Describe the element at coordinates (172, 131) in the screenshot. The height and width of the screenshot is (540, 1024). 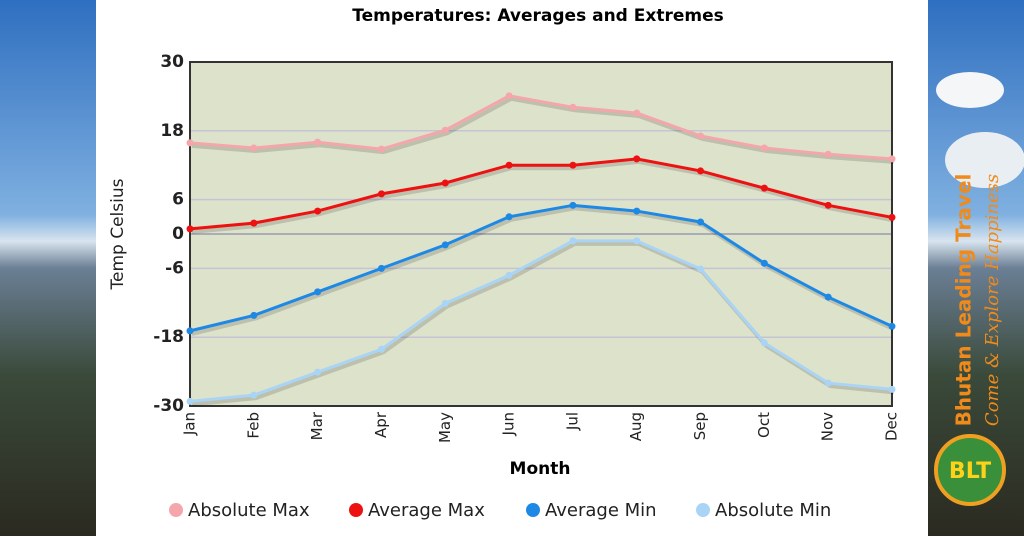
I see `y-tick-label: 18` at that location.